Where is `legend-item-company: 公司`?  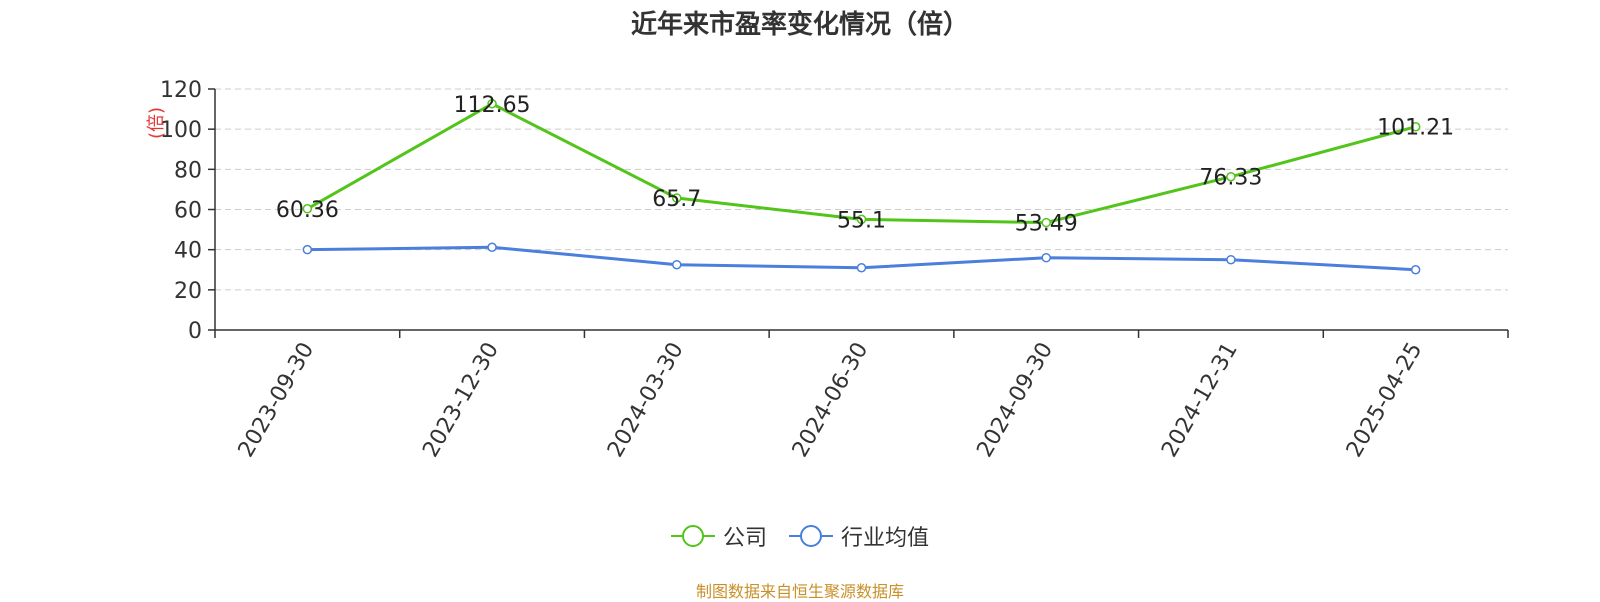 legend-item-company: 公司 is located at coordinates (718, 536).